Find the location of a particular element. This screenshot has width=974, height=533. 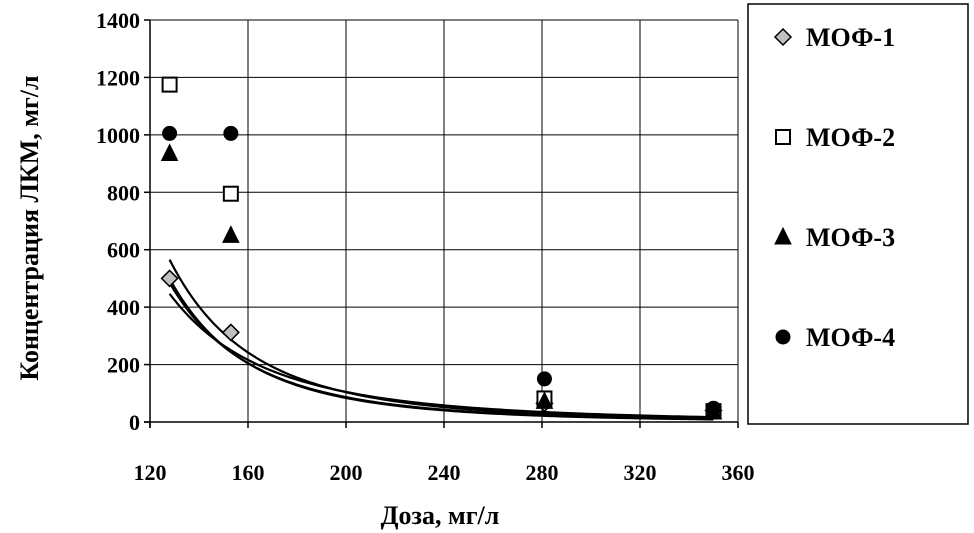

y-tick-label-200: 200 is located at coordinates (123, 365).